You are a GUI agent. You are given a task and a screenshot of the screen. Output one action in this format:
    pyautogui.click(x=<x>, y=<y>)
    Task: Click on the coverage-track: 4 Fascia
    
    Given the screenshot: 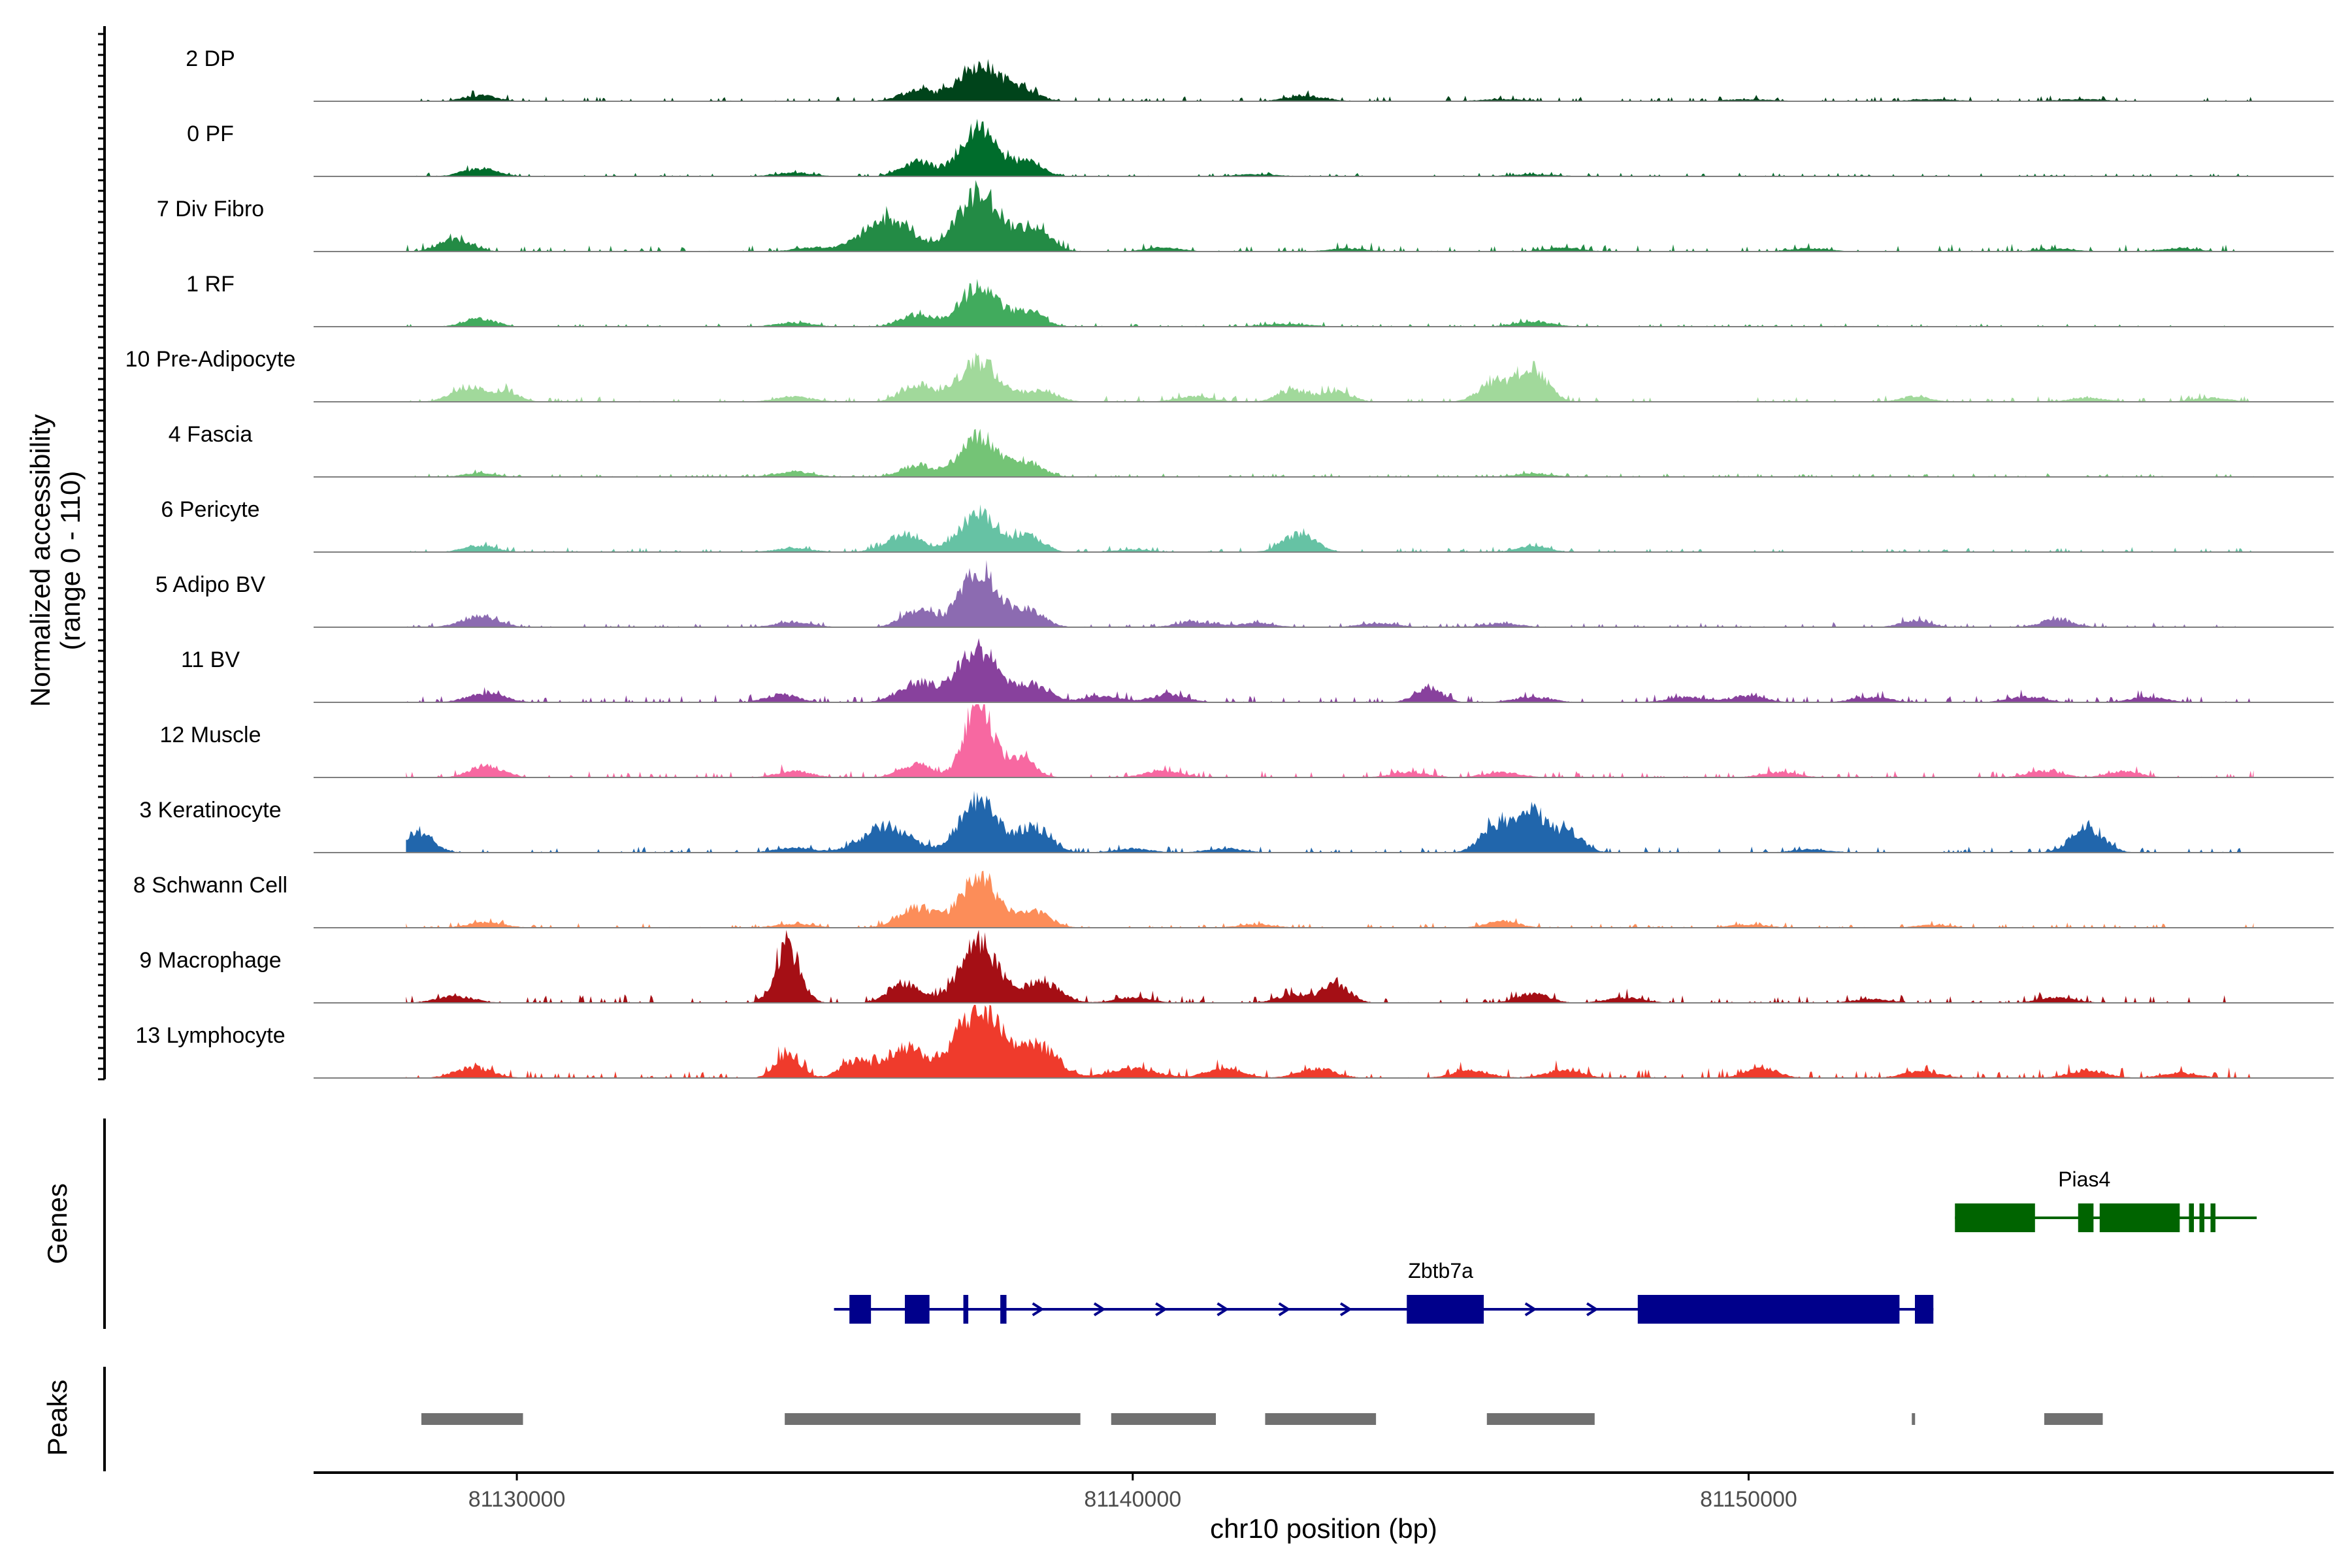 What is the action you would take?
    pyautogui.click(x=1251, y=450)
    